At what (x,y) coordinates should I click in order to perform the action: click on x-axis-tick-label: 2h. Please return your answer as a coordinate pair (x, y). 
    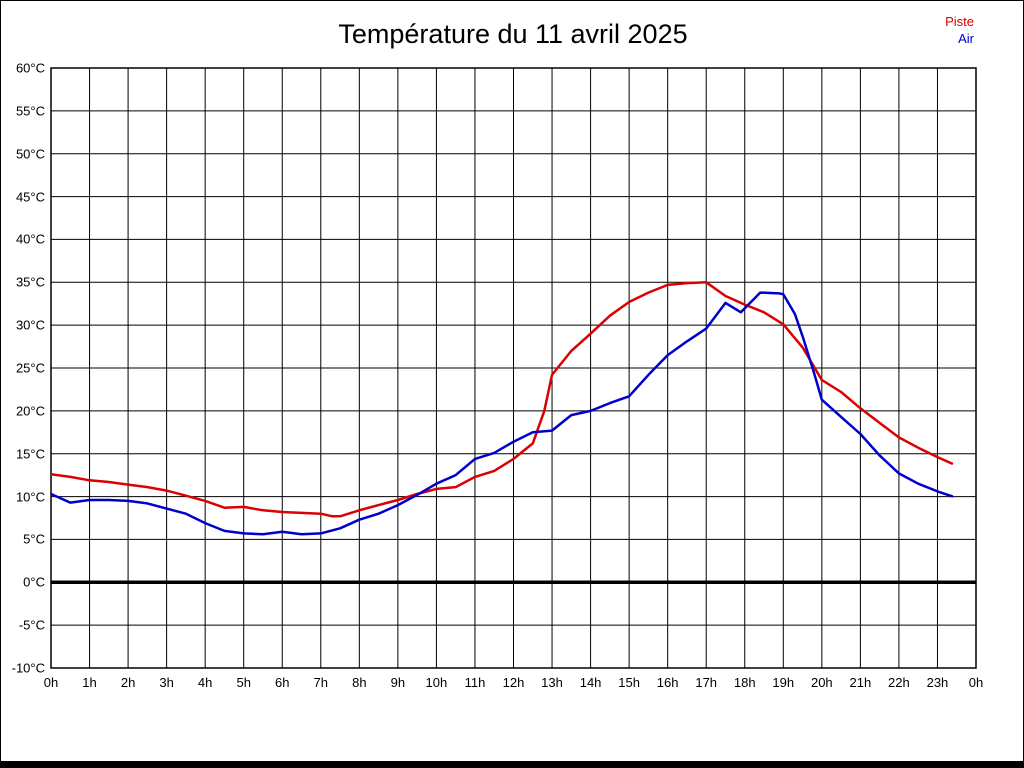
    Looking at the image, I should click on (128, 682).